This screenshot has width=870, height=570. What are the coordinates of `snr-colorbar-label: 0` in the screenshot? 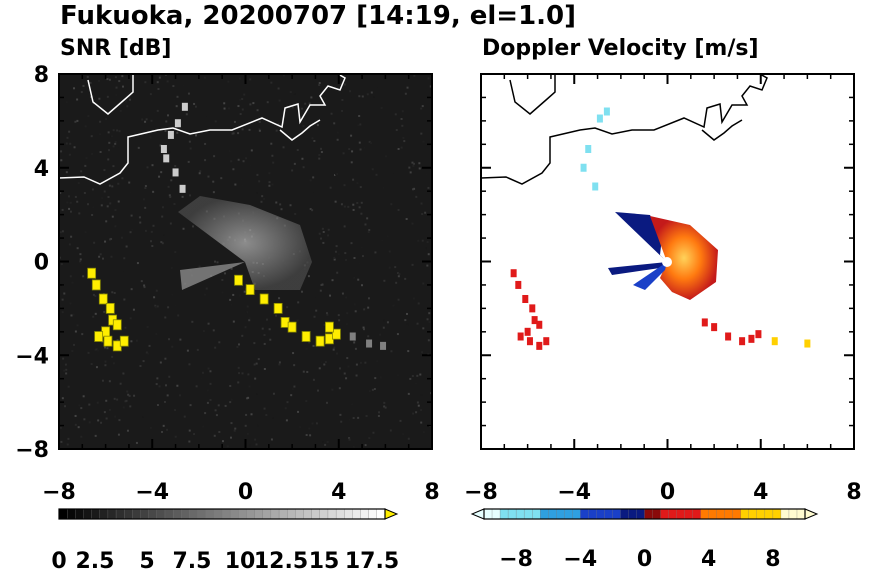 It's located at (58, 559).